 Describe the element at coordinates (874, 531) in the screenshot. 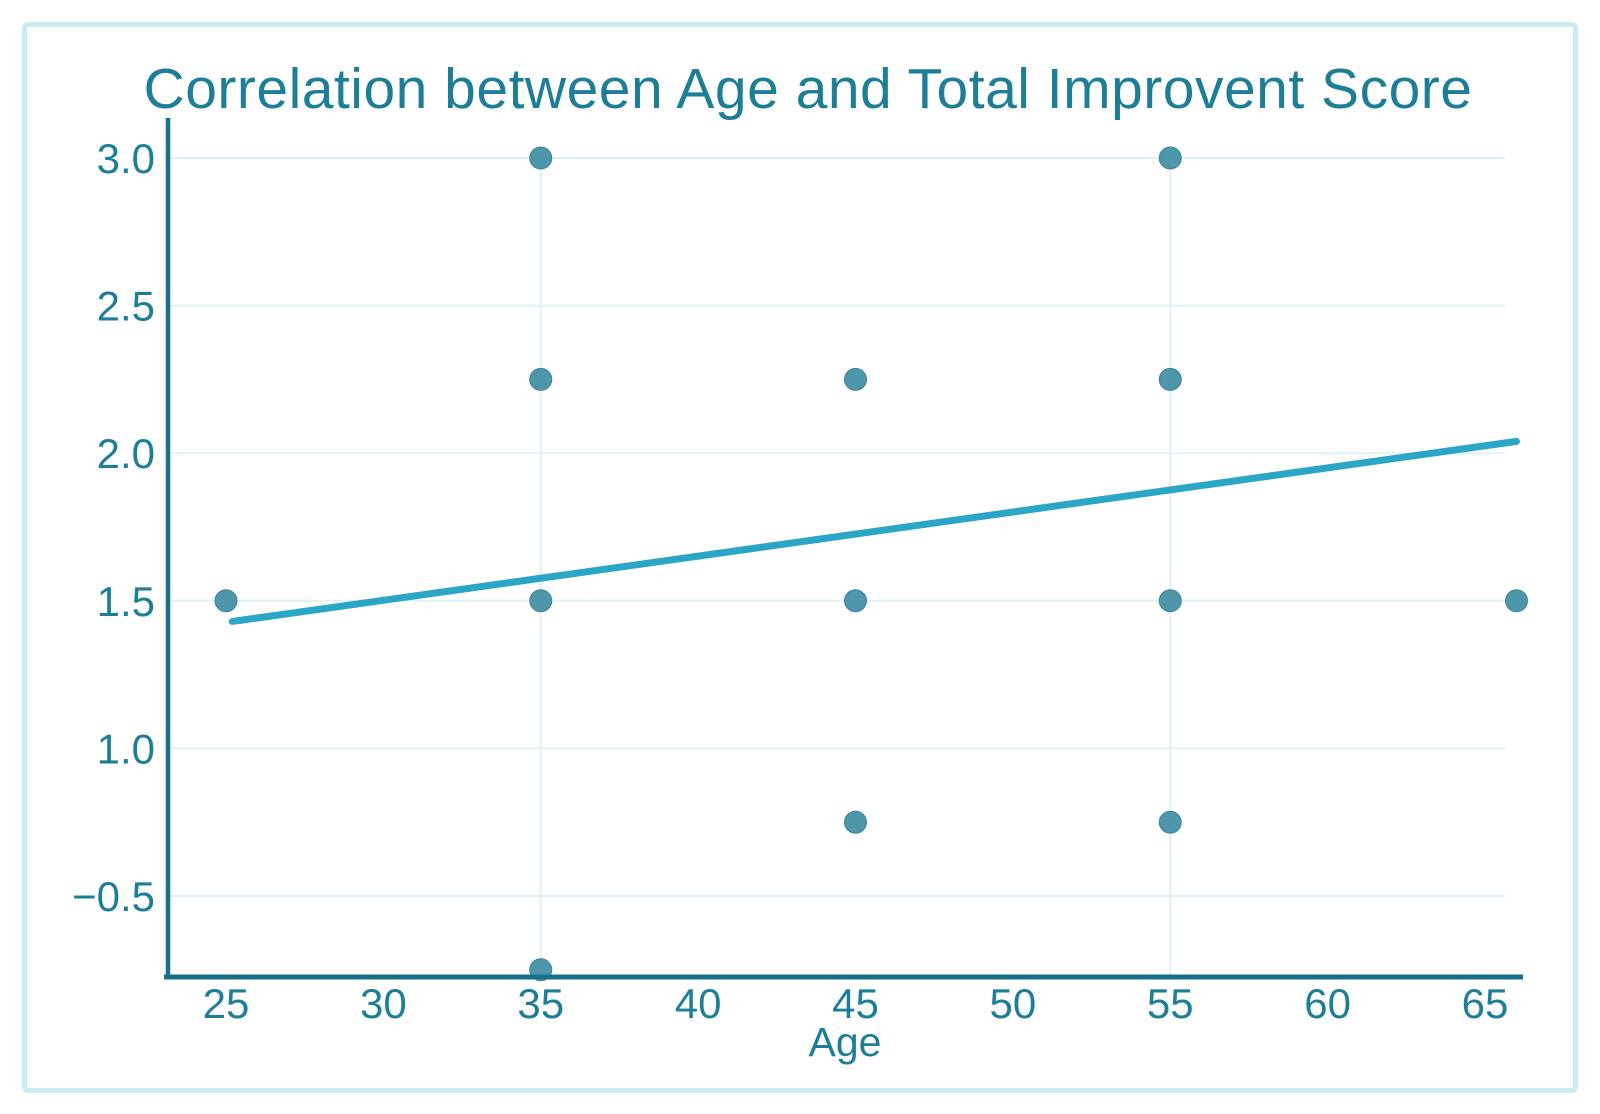

I see `trend-line` at that location.